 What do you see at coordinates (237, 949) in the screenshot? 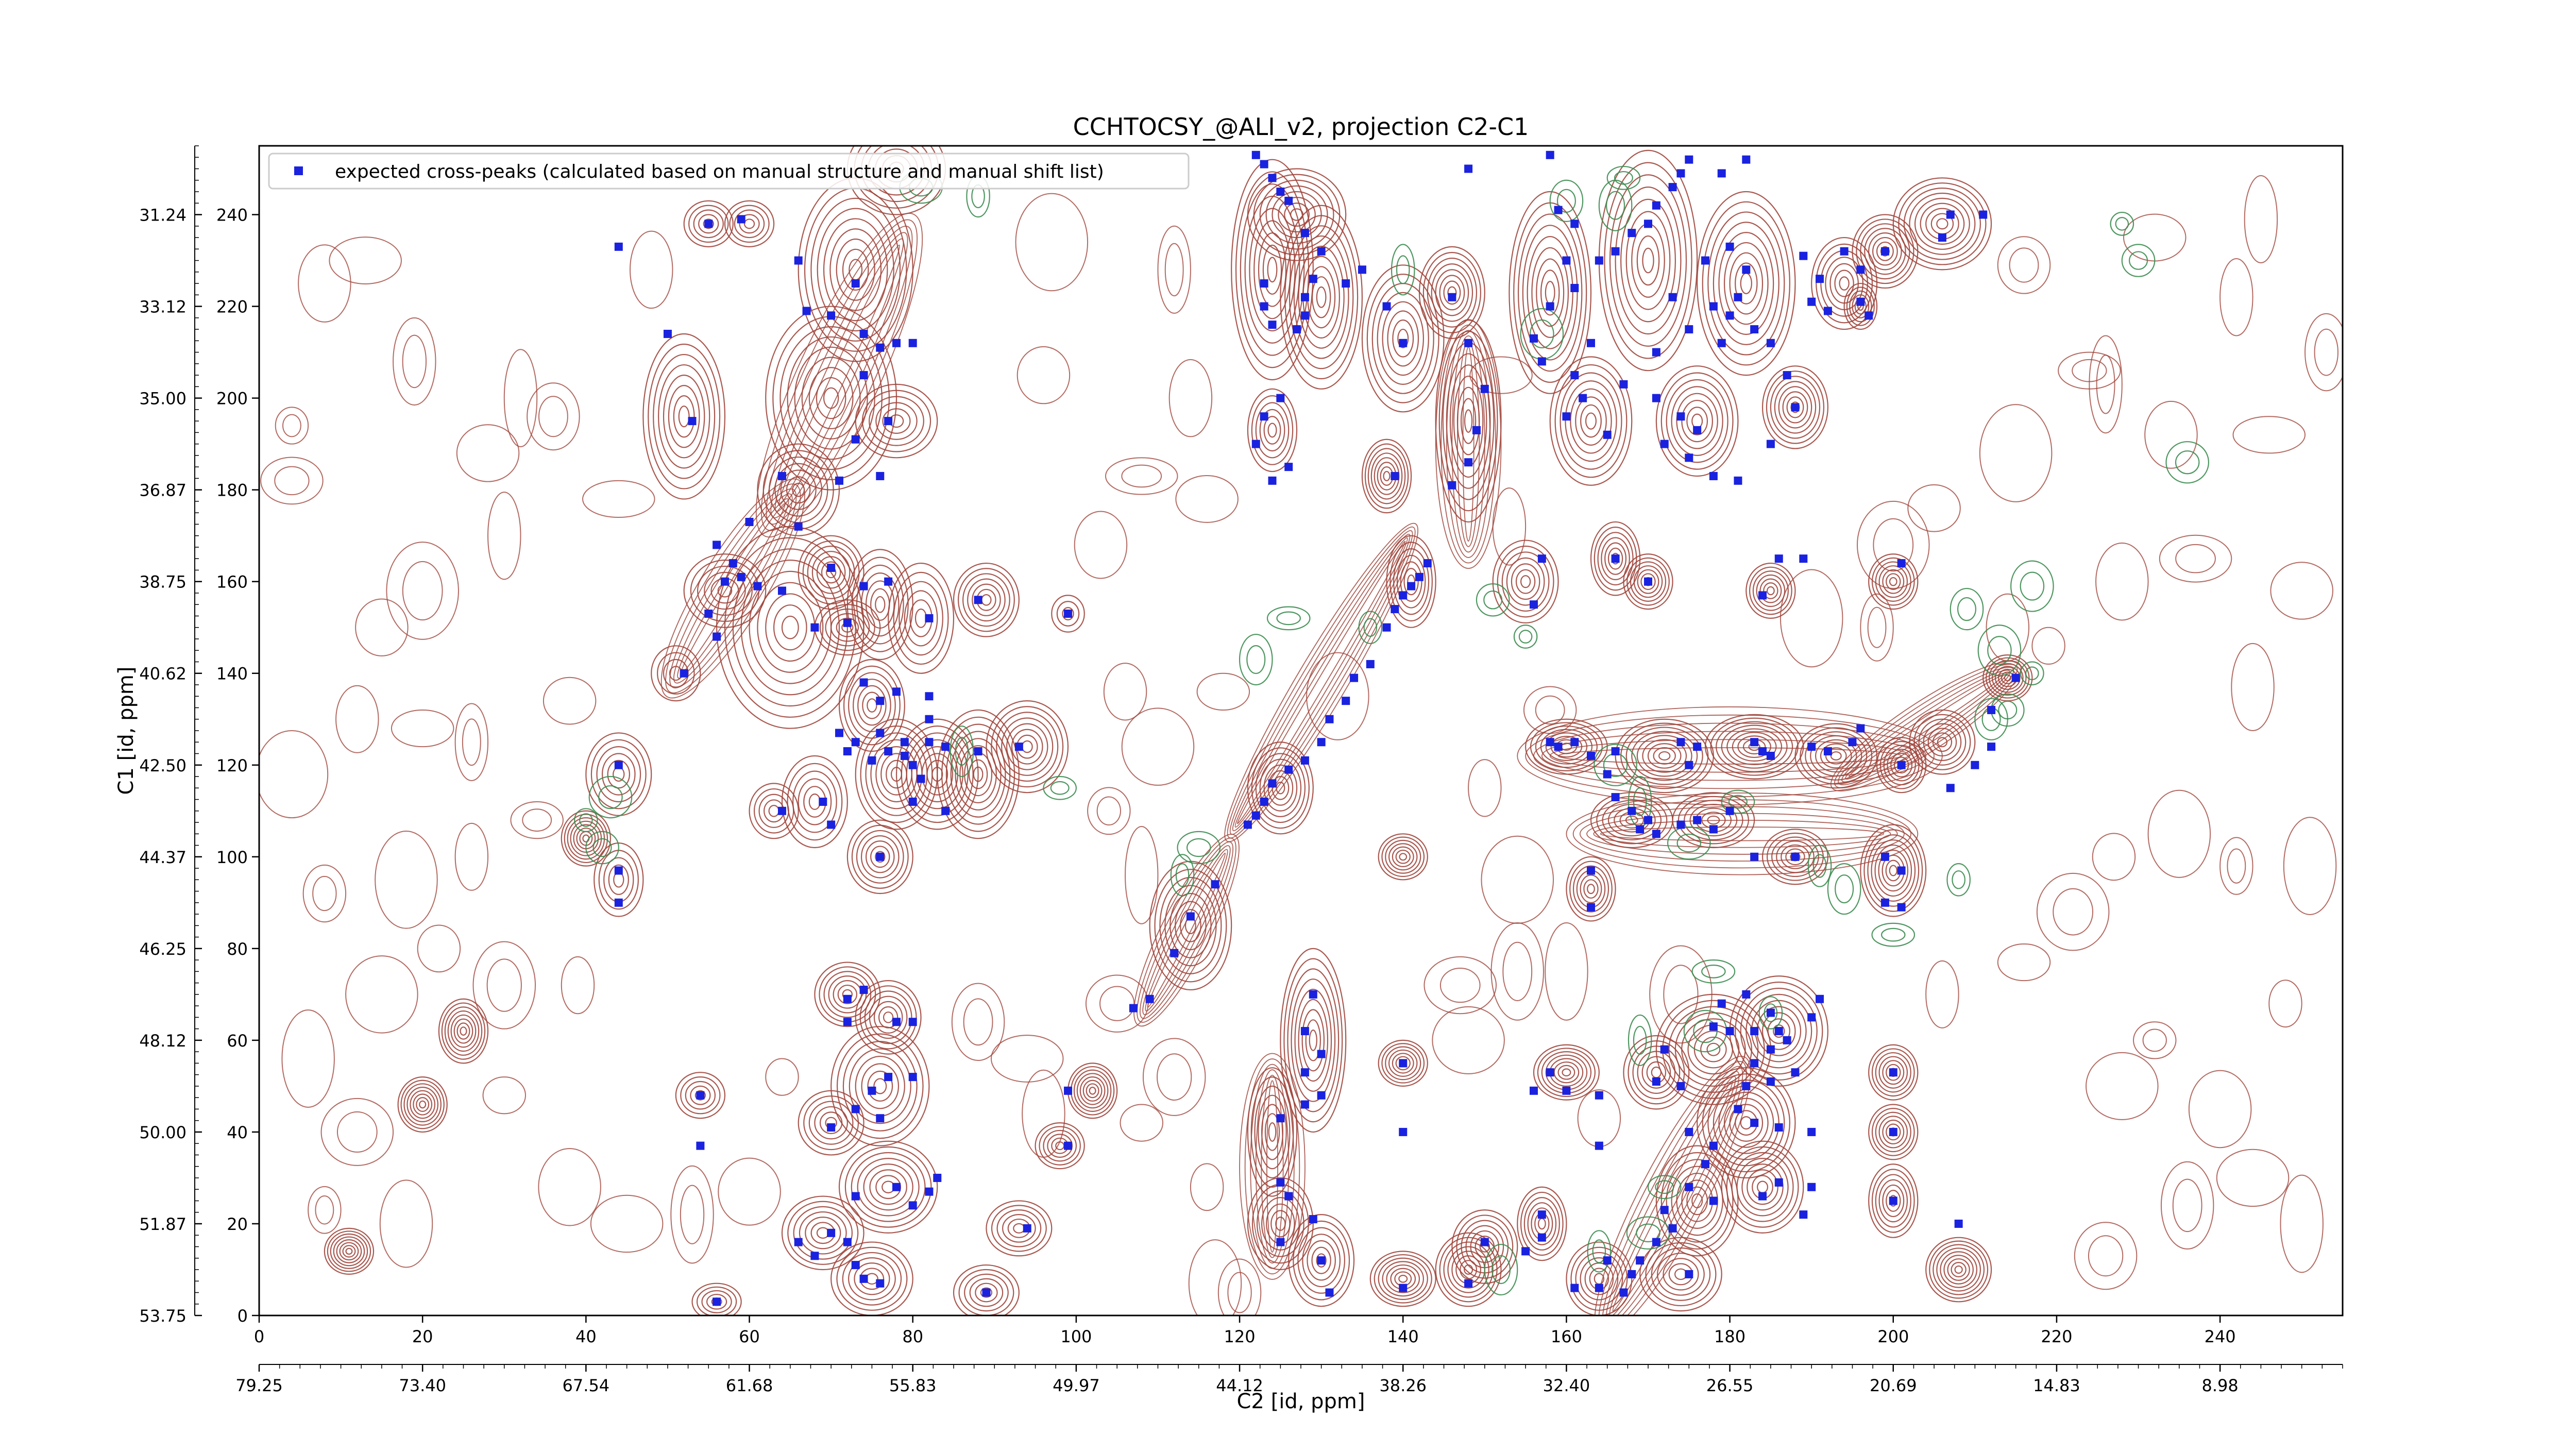
I see `y-tick-label: 80` at bounding box center [237, 949].